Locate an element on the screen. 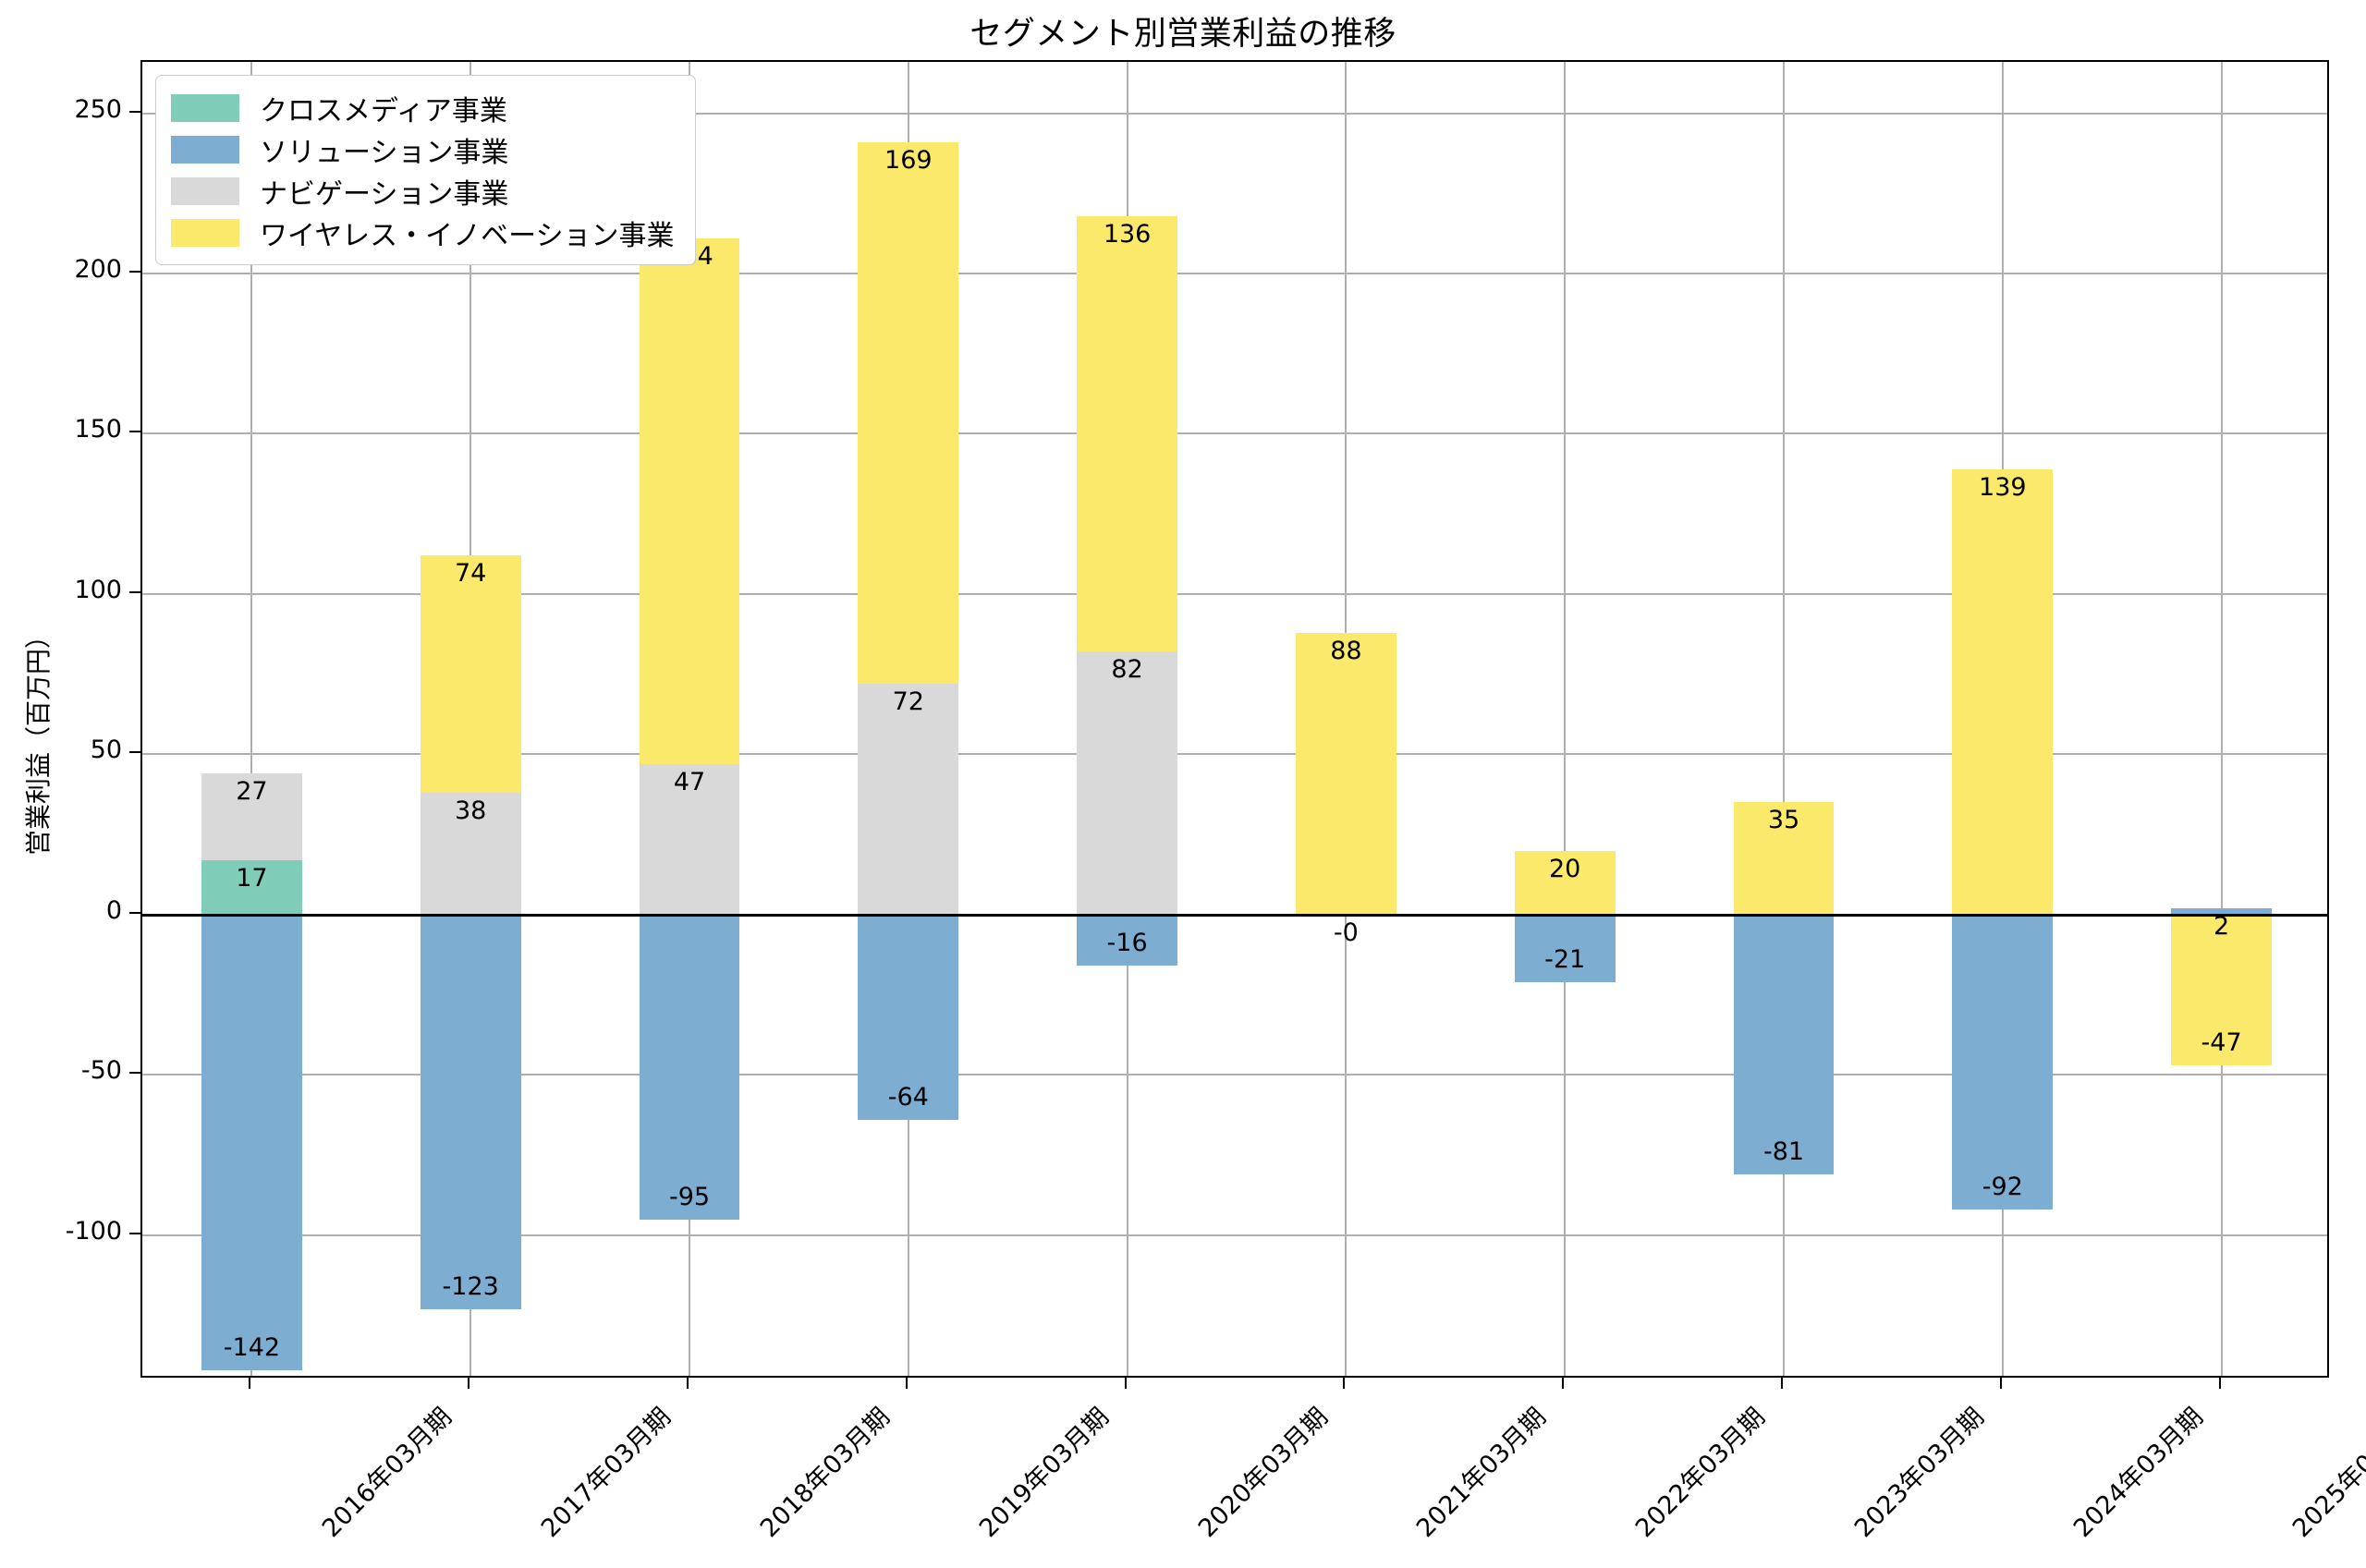 The width and height of the screenshot is (2366, 1568). bar-value-label: 88 is located at coordinates (1346, 650).